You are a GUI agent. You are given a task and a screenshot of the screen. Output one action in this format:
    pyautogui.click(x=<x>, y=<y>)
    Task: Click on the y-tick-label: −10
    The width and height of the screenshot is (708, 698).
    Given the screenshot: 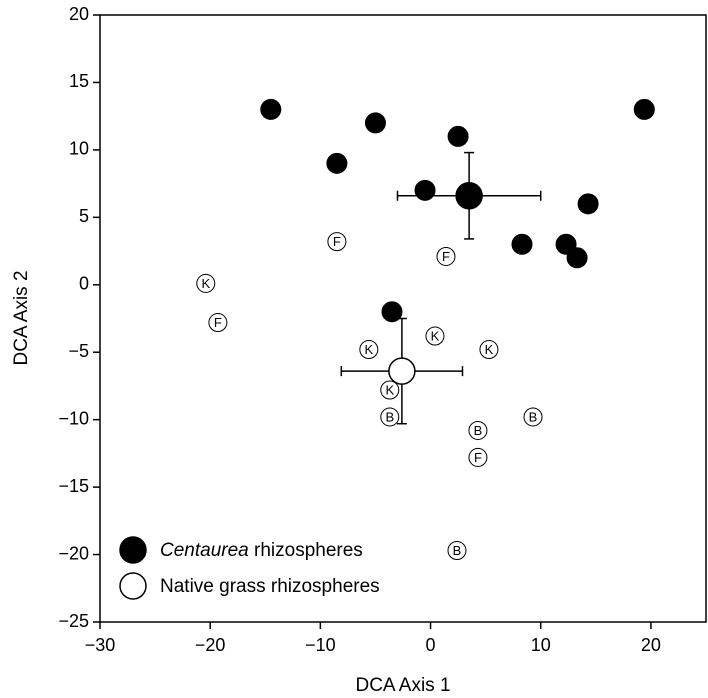 What is the action you would take?
    pyautogui.click(x=73, y=418)
    